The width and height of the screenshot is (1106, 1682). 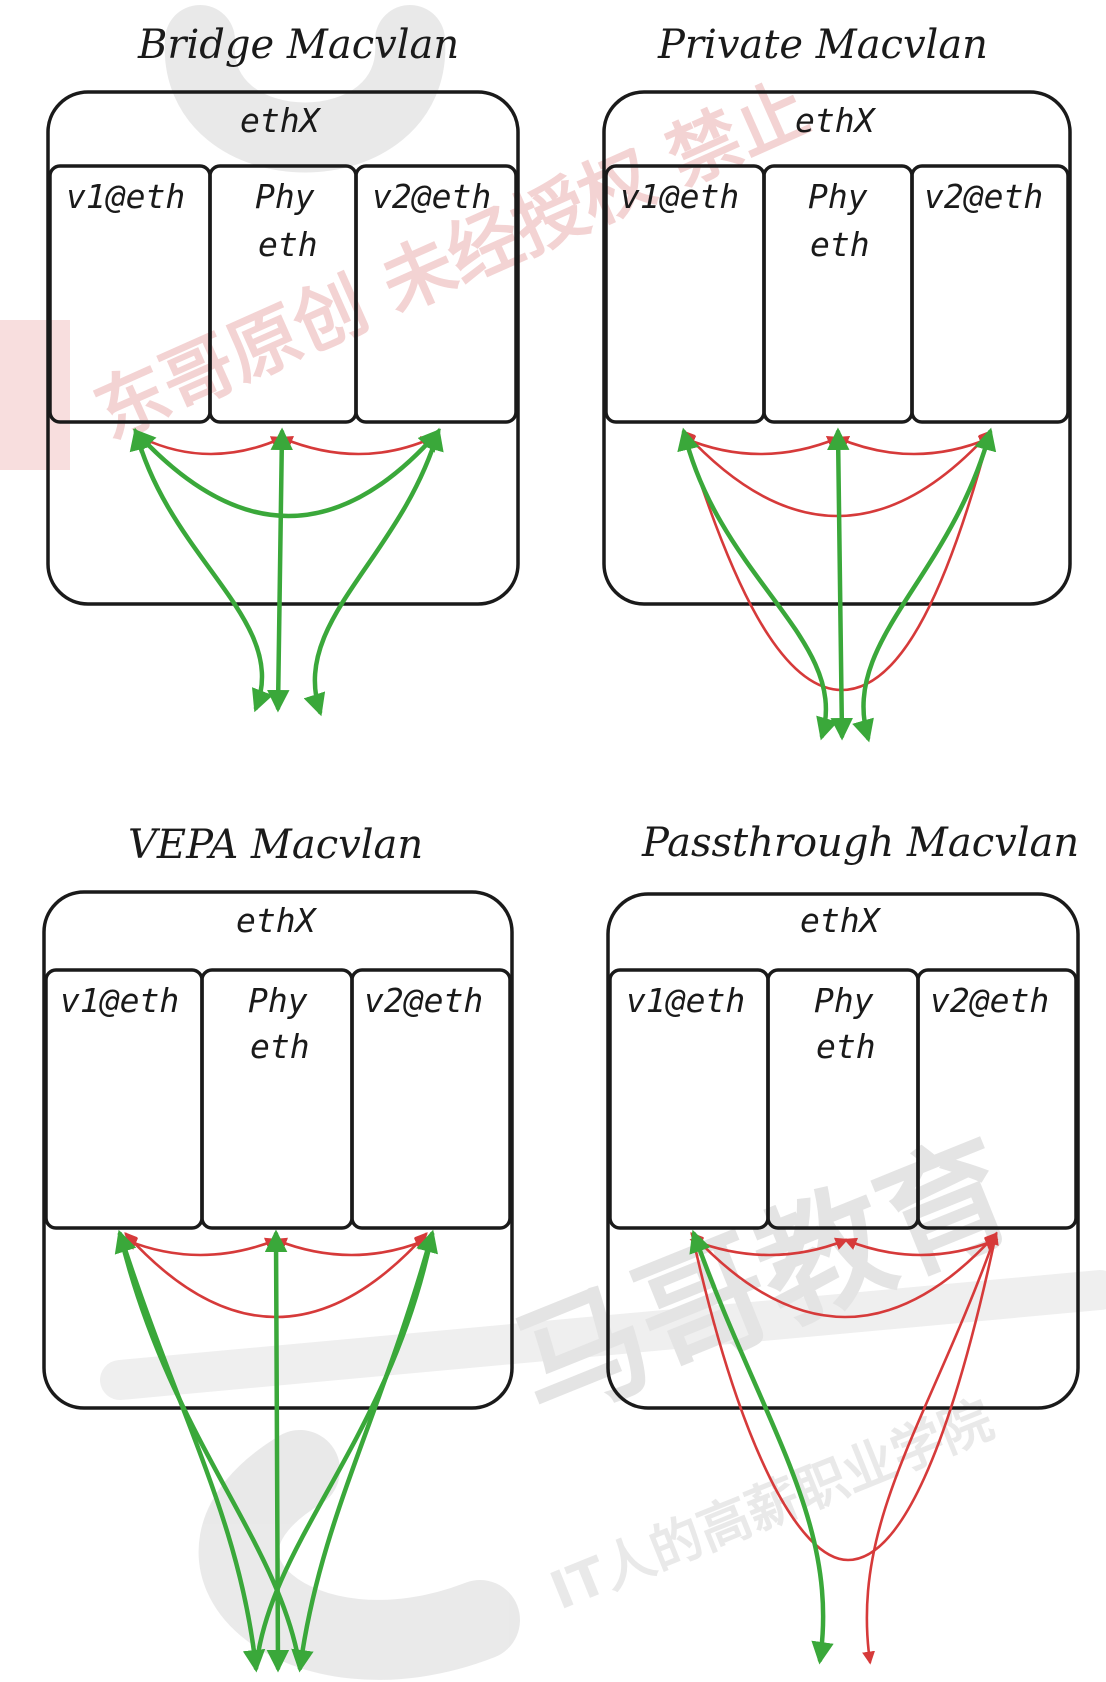 I want to click on panel-title: Private Macvlan, so click(x=822, y=45).